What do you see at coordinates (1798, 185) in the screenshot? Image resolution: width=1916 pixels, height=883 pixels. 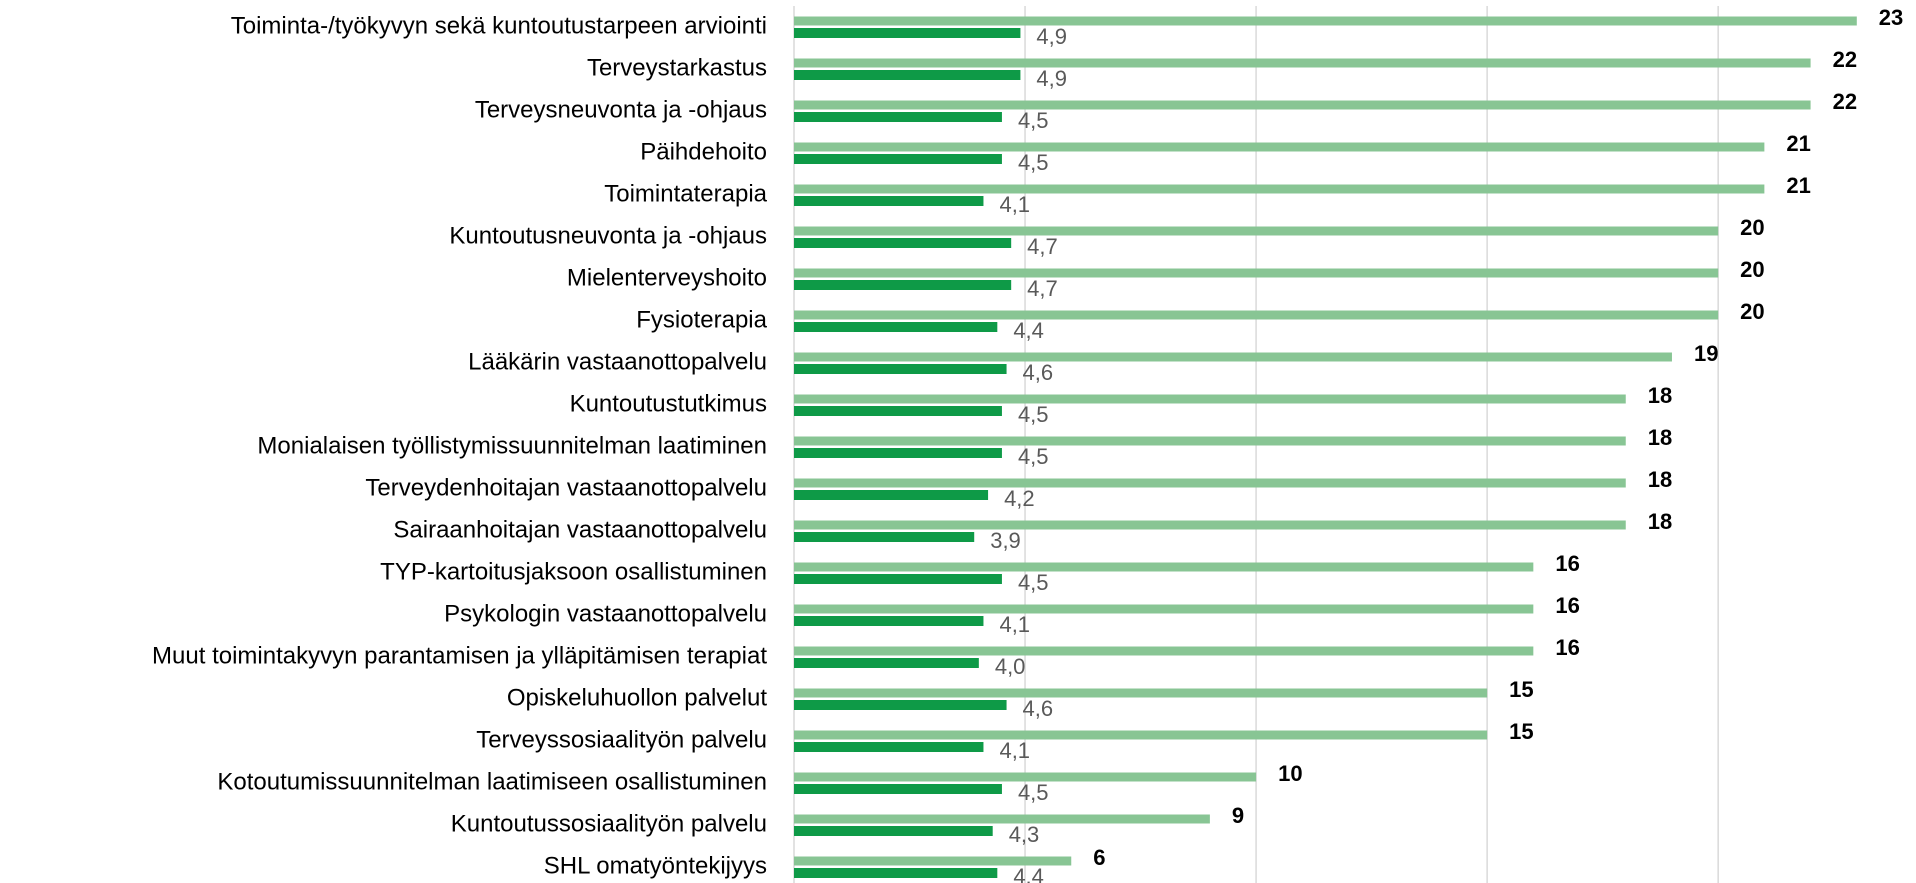 I see `value-label: 21` at bounding box center [1798, 185].